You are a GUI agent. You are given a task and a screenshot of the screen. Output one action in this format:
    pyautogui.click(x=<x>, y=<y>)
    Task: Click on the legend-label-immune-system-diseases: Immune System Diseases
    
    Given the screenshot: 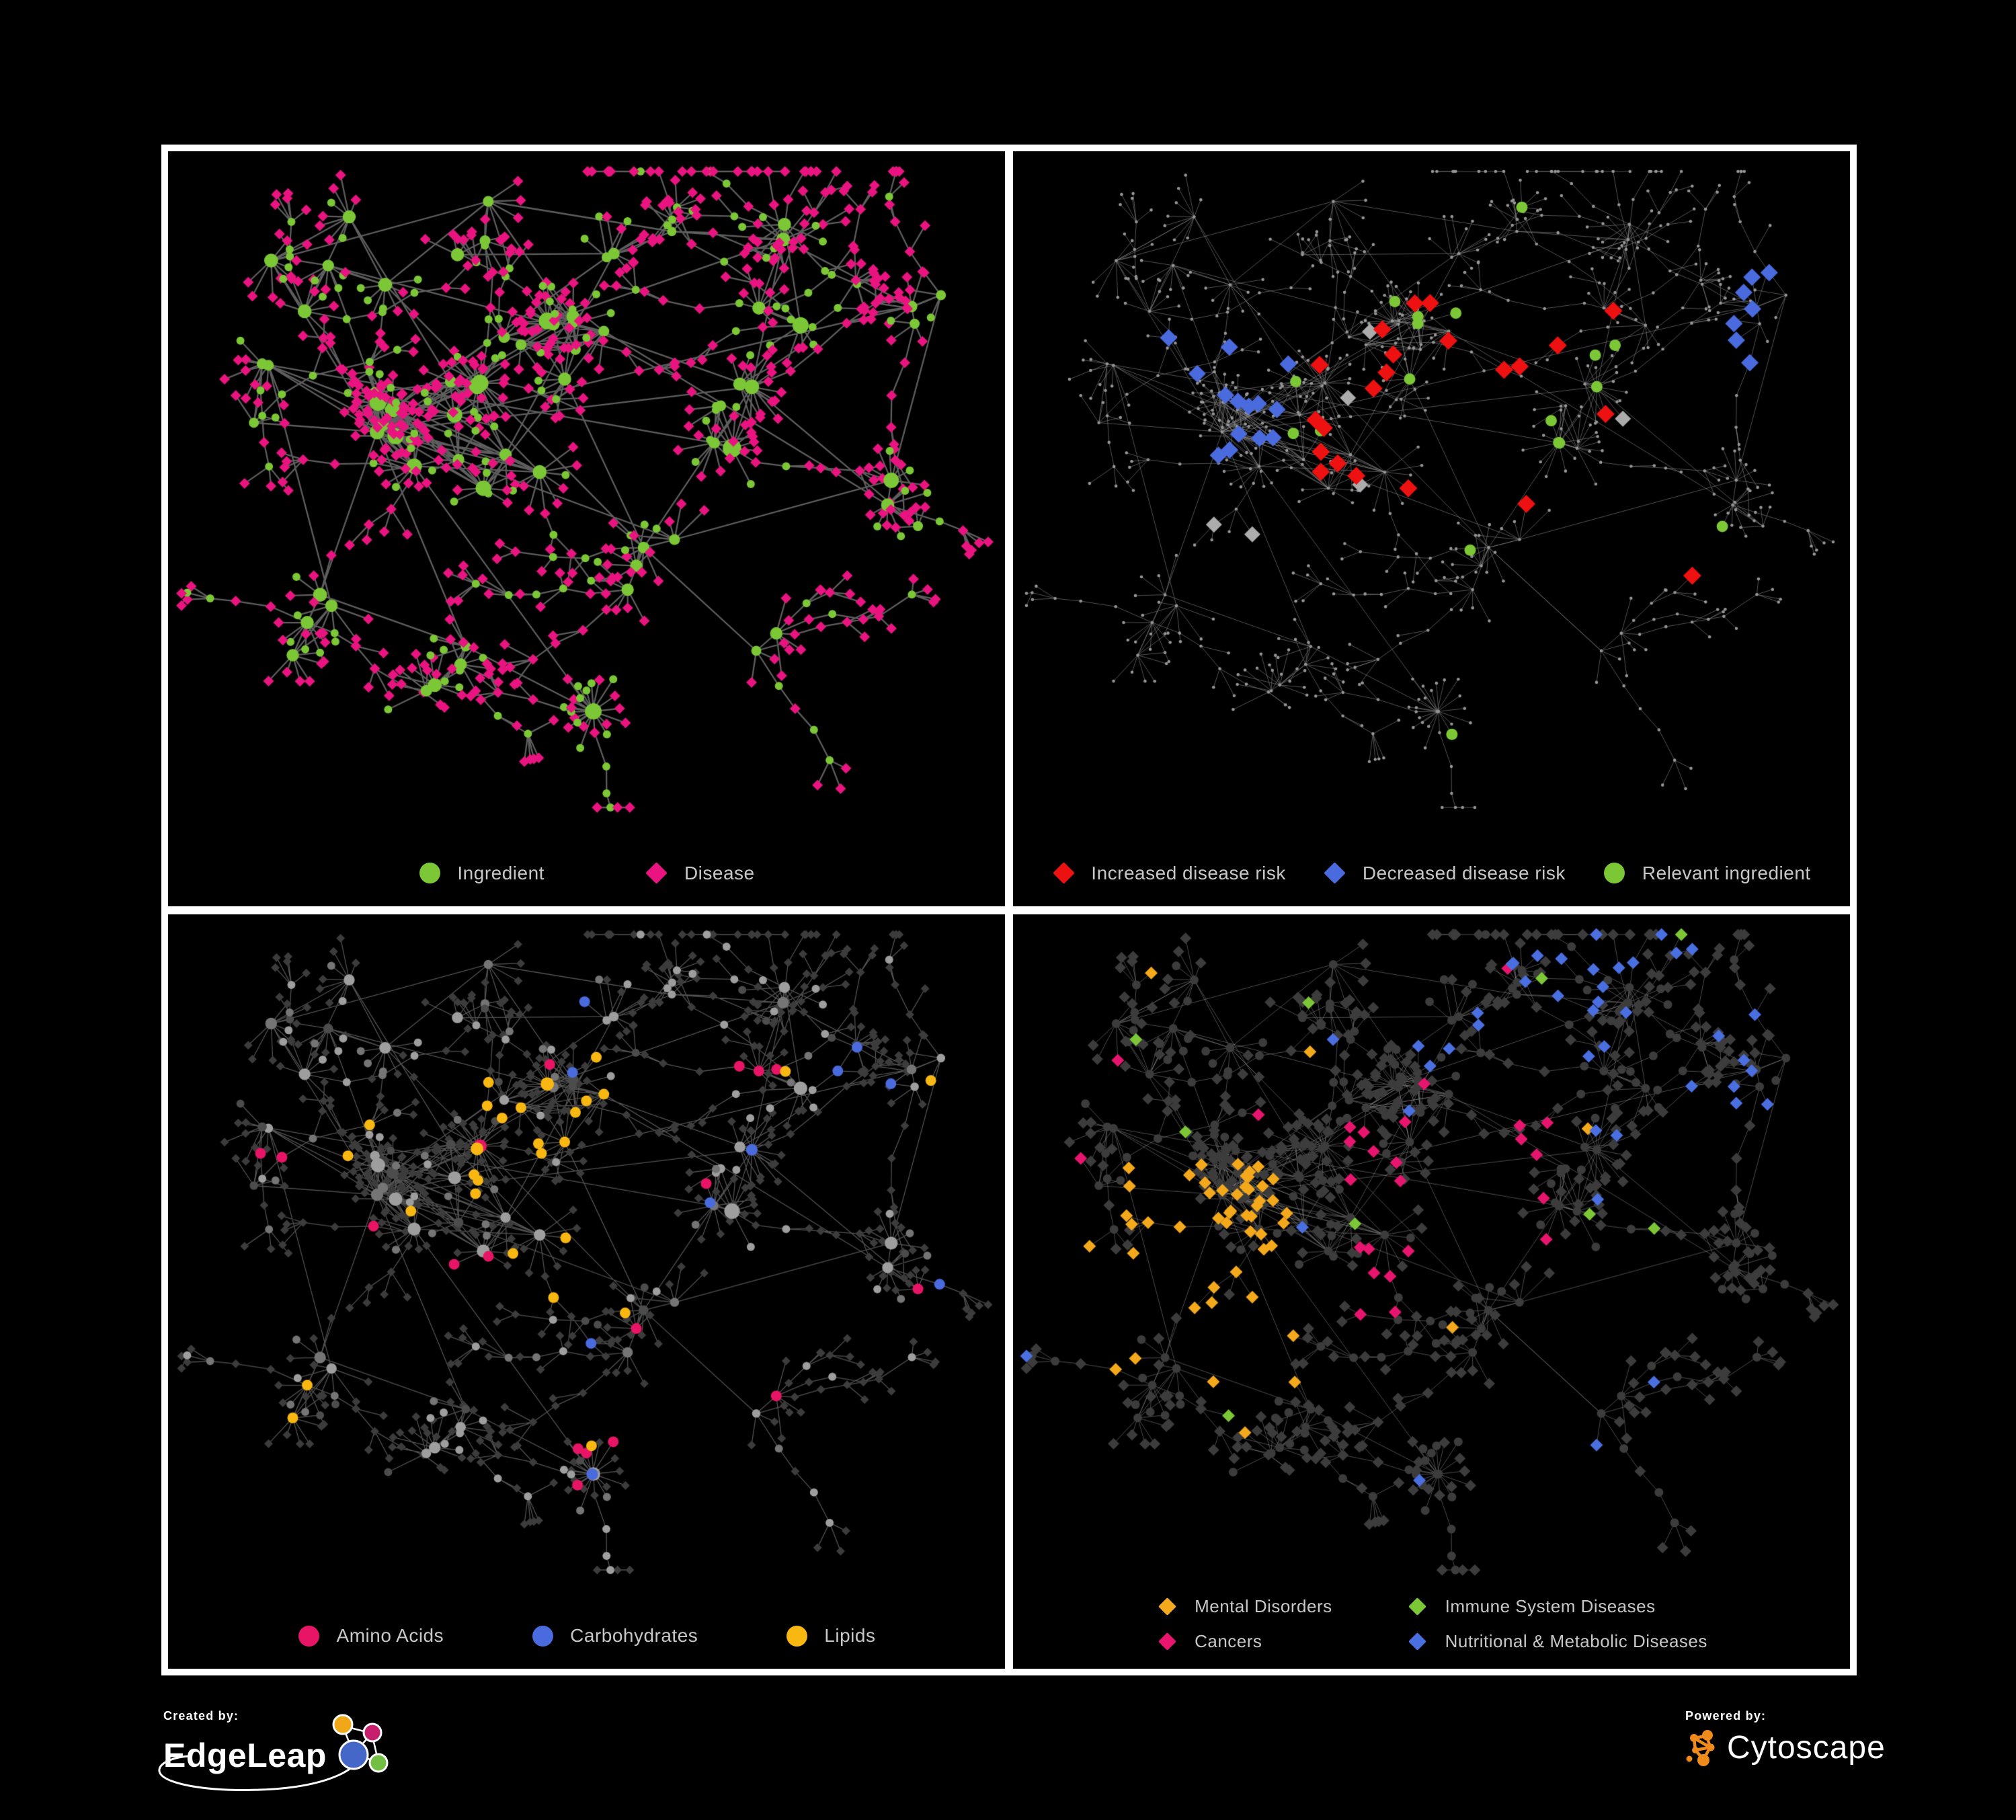 What is the action you would take?
    pyautogui.click(x=1550, y=1605)
    